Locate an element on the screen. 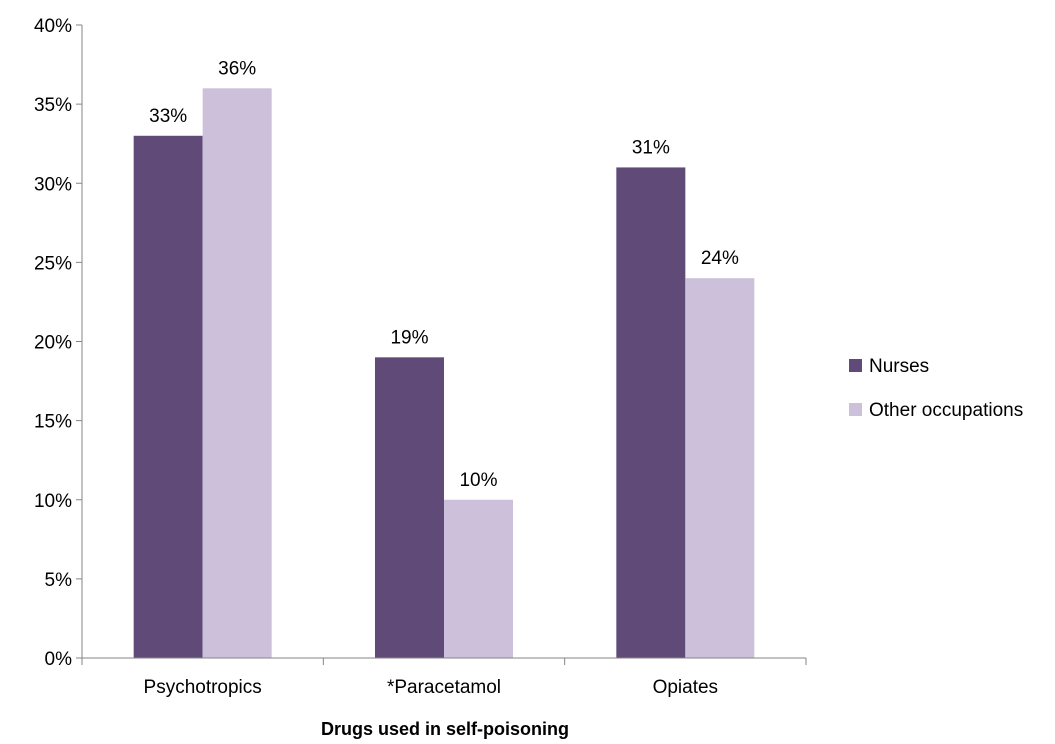 The image size is (1055, 744). y-tick-label: 0% is located at coordinates (59, 659).